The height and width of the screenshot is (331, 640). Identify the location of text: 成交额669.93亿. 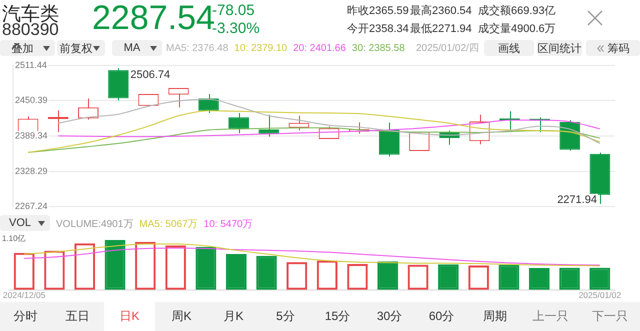
(517, 11).